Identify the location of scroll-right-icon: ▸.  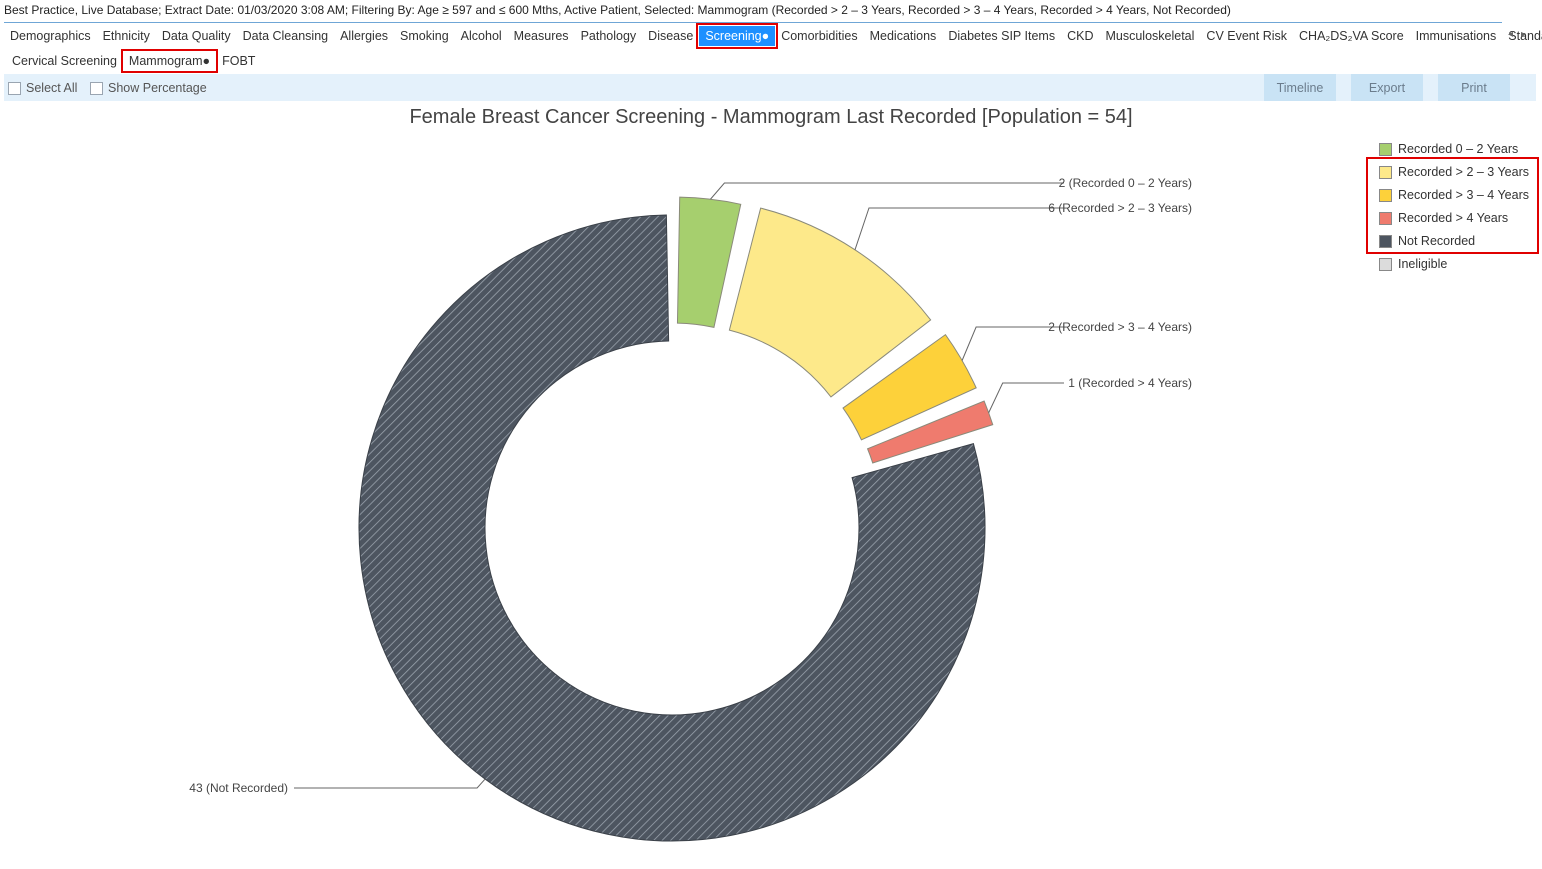
(1524, 34).